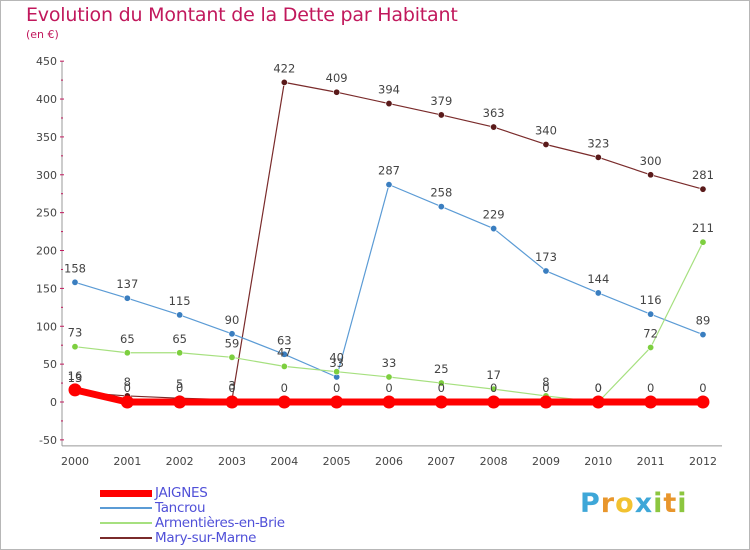 This screenshot has width=750, height=550. I want to click on y-tick-label: 200, so click(46, 251).